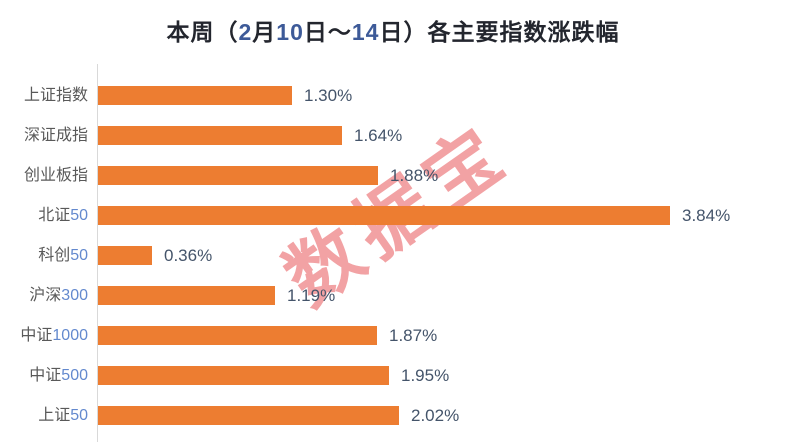 The height and width of the screenshot is (442, 786). What do you see at coordinates (55, 95) in the screenshot?
I see `category-label: 上证指数` at bounding box center [55, 95].